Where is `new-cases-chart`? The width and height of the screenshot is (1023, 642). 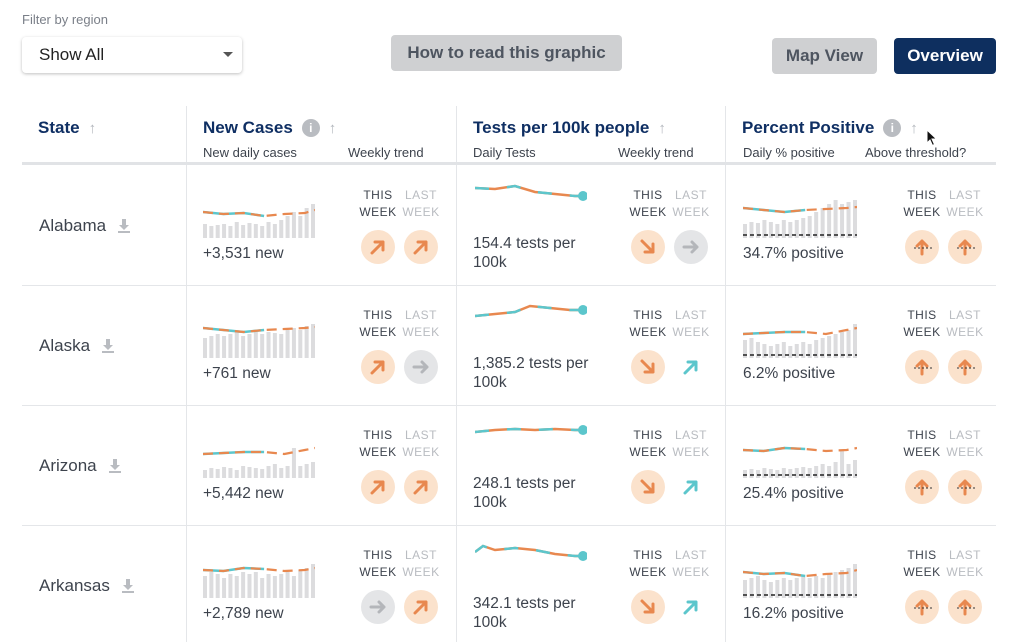
new-cases-chart is located at coordinates (259, 457).